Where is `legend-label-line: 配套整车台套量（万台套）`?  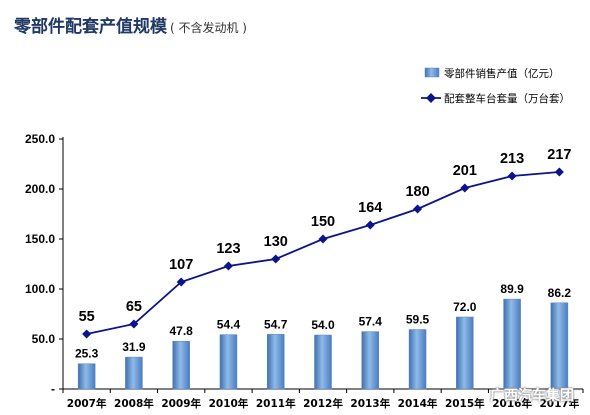
legend-label-line: 配套整车台套量（万台套） is located at coordinates (507, 98).